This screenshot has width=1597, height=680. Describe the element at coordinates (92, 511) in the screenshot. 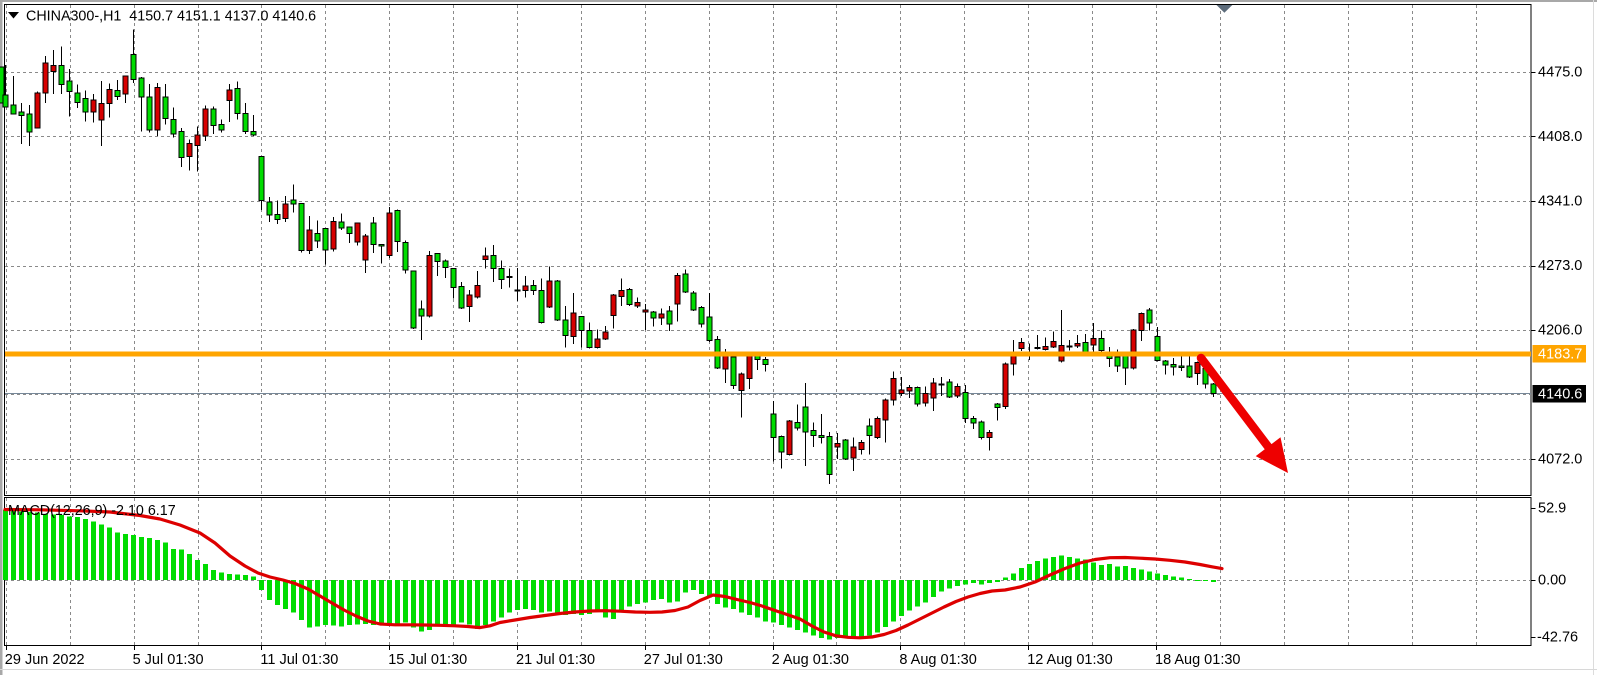

I see `svg-text: MACD(12,26,9) -2.10 6.17` at that location.